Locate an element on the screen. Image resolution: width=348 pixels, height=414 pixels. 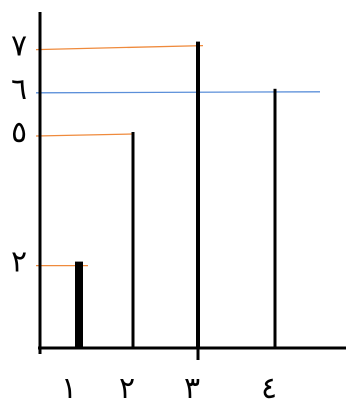
x-tick-label-2: ٢ is located at coordinates (127, 388).